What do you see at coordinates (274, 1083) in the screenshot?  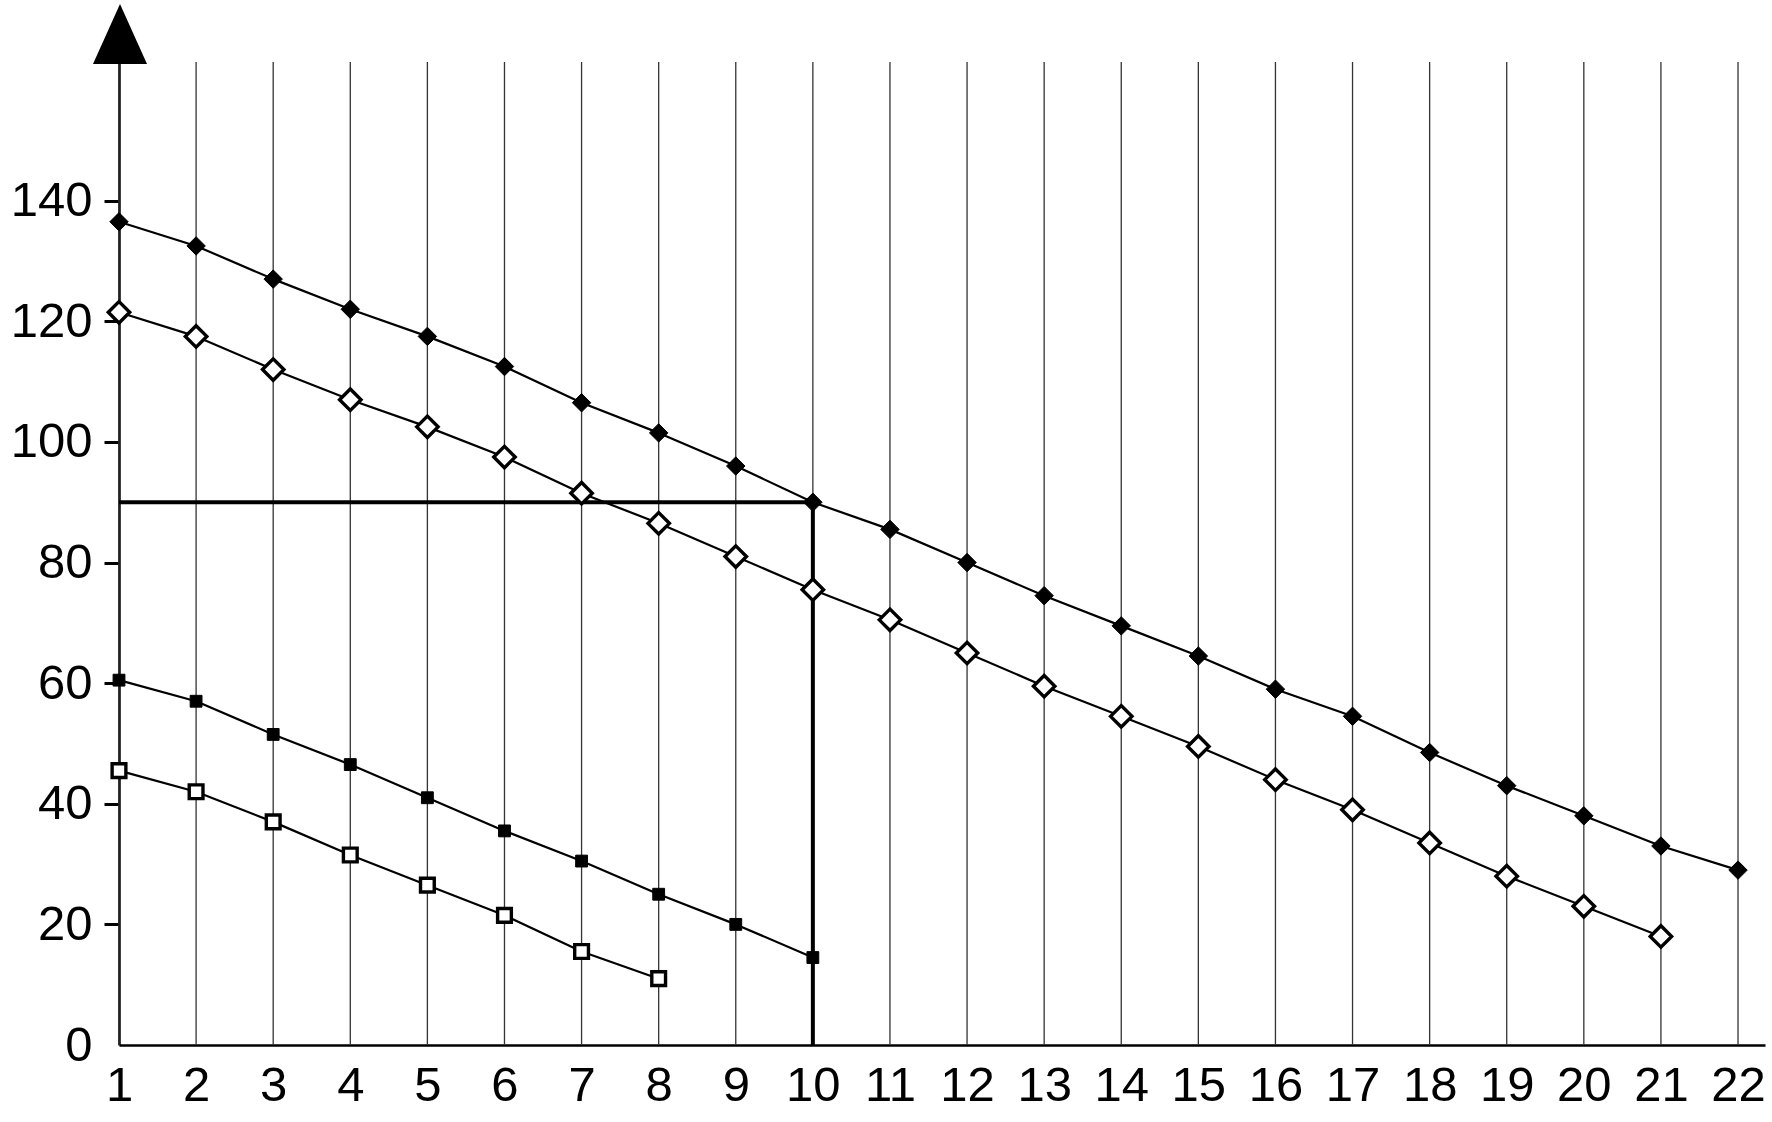 I see `x-tick-label: 3` at bounding box center [274, 1083].